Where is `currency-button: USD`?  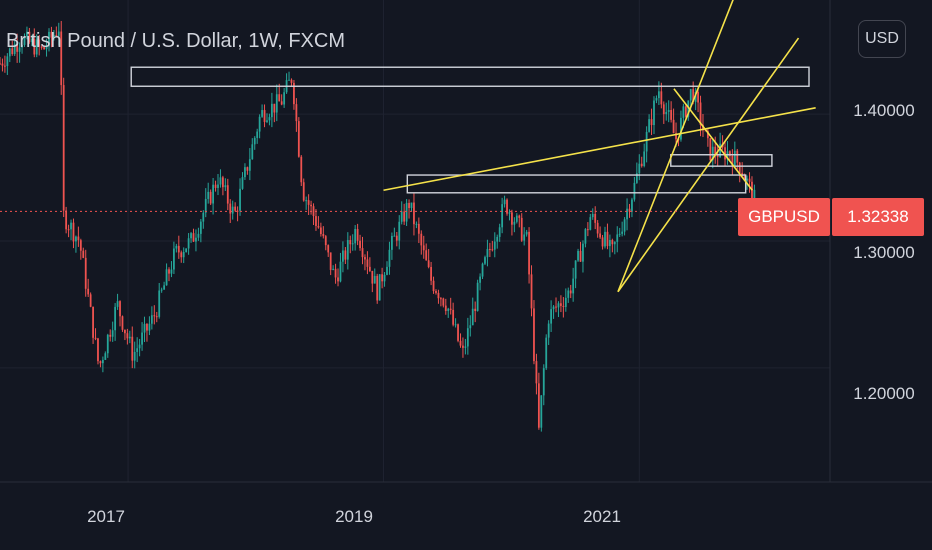 currency-button: USD is located at coordinates (882, 39).